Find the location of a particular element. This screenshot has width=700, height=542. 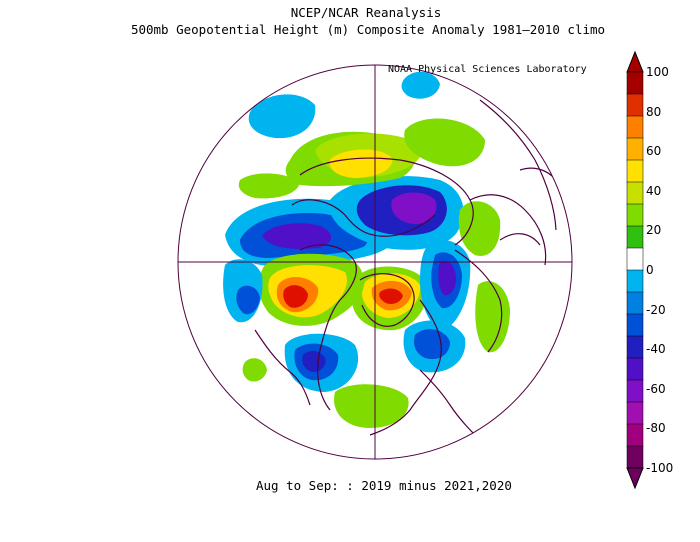

colorbar-label: -80 is located at coordinates (656, 428).